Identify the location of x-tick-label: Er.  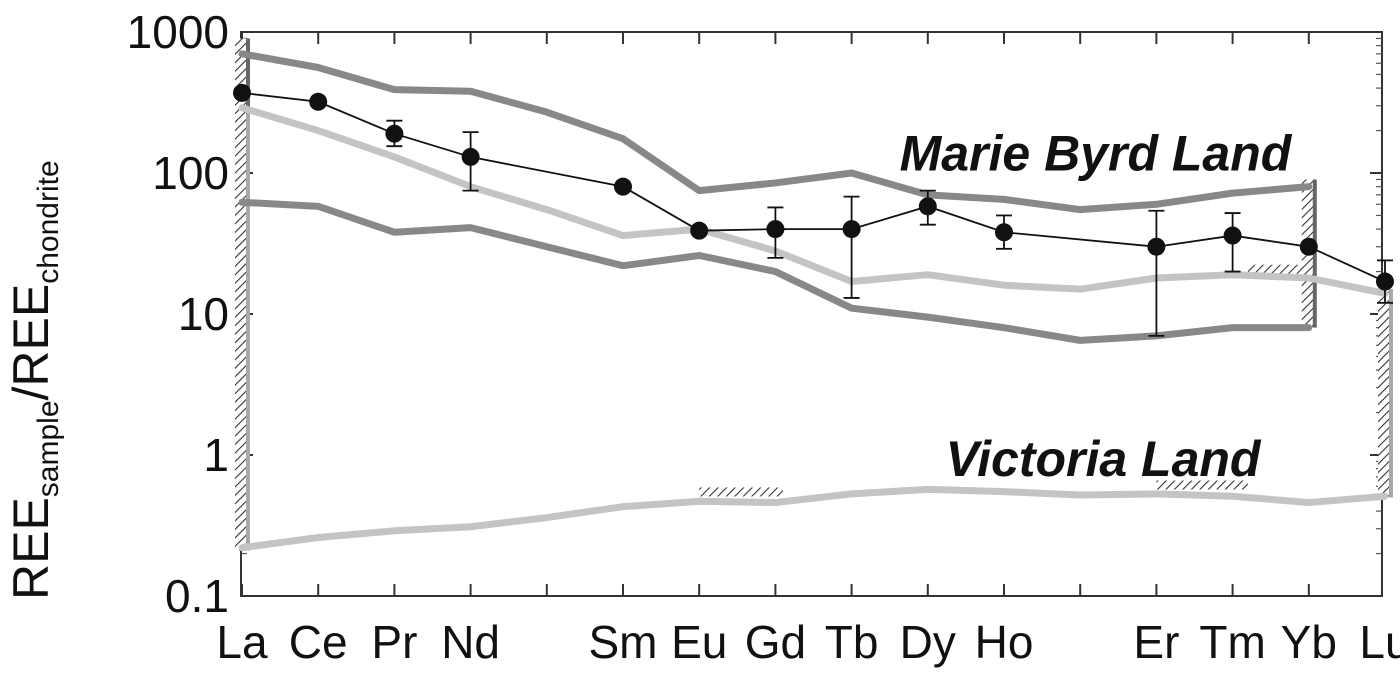
(1156, 642).